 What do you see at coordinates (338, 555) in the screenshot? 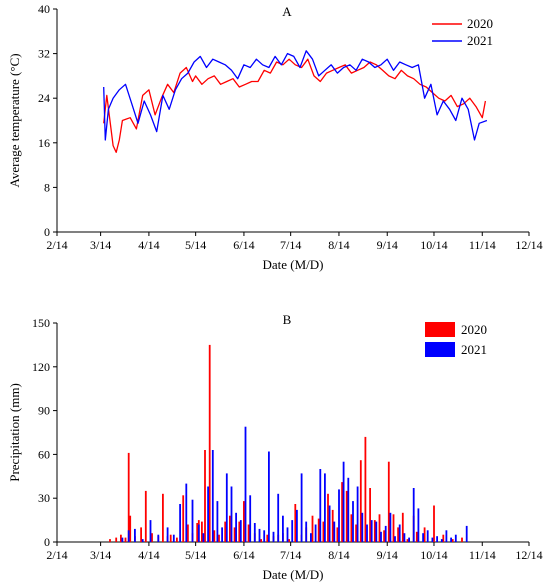
I see `x-tick-label: 8/14` at bounding box center [338, 555].